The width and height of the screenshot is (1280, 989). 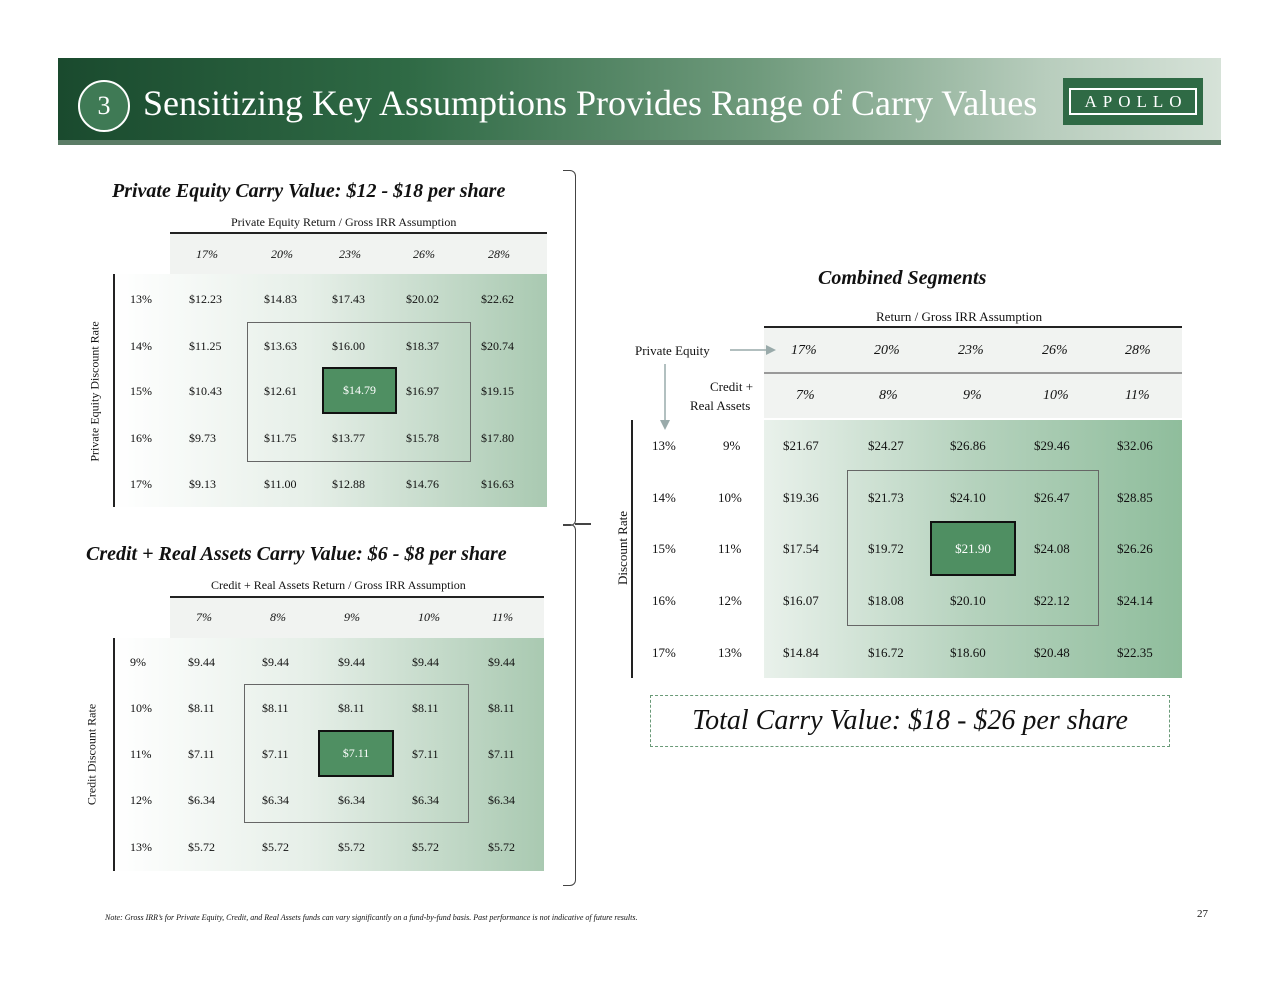 I want to click on credit-row-rate: 10%, so click(x=141, y=708).